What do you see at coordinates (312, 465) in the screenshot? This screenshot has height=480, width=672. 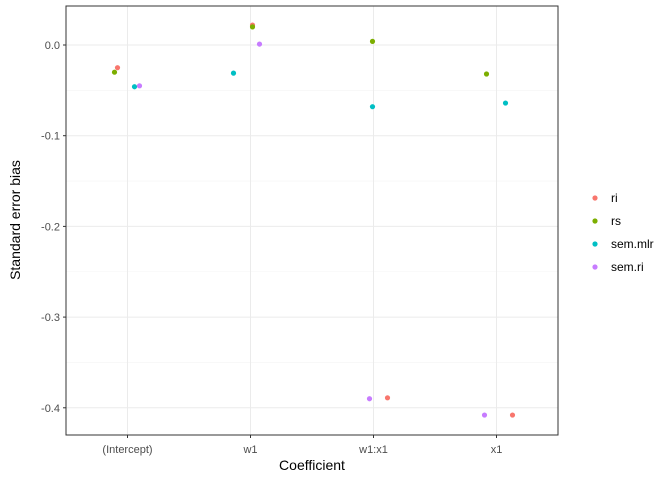 I see `x-axis-title: Coefficient` at bounding box center [312, 465].